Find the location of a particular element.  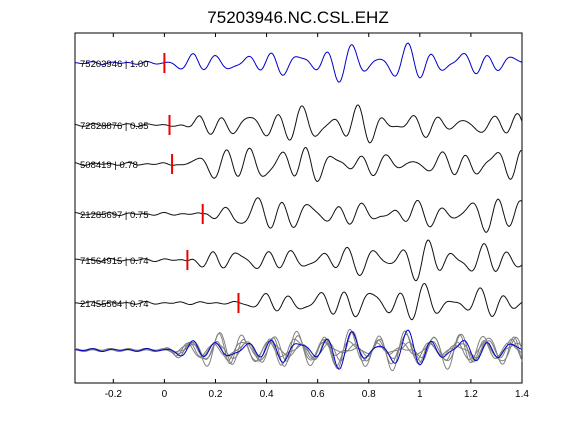

stack-layer is located at coordinates (298, 350).